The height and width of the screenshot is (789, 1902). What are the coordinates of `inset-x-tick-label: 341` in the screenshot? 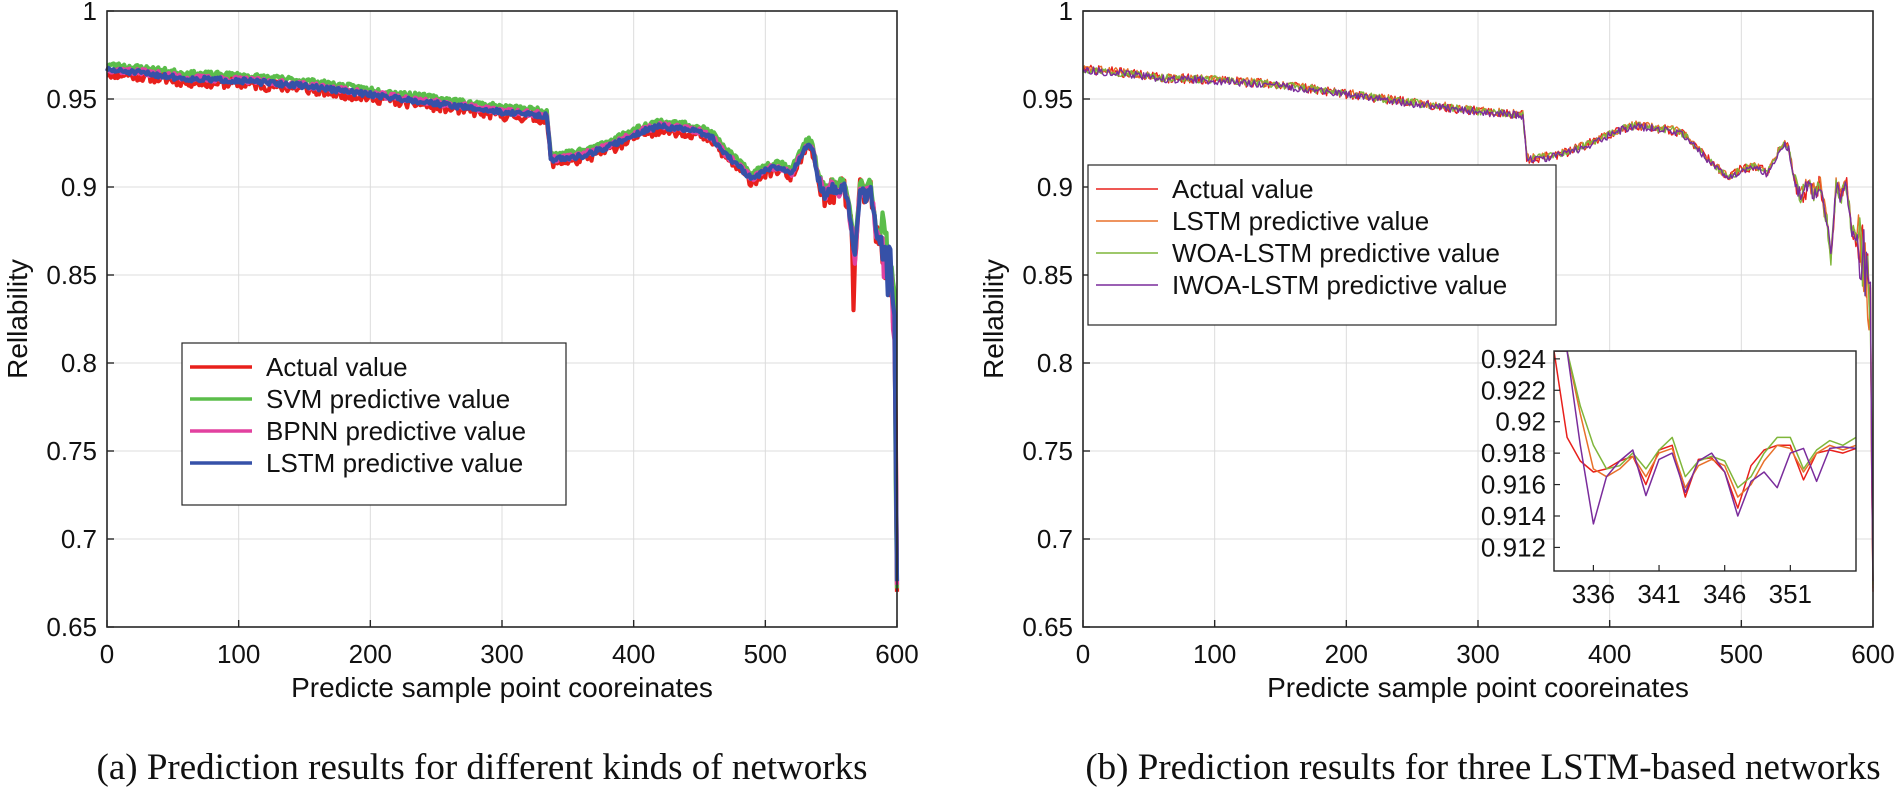 It's located at (1658, 594).